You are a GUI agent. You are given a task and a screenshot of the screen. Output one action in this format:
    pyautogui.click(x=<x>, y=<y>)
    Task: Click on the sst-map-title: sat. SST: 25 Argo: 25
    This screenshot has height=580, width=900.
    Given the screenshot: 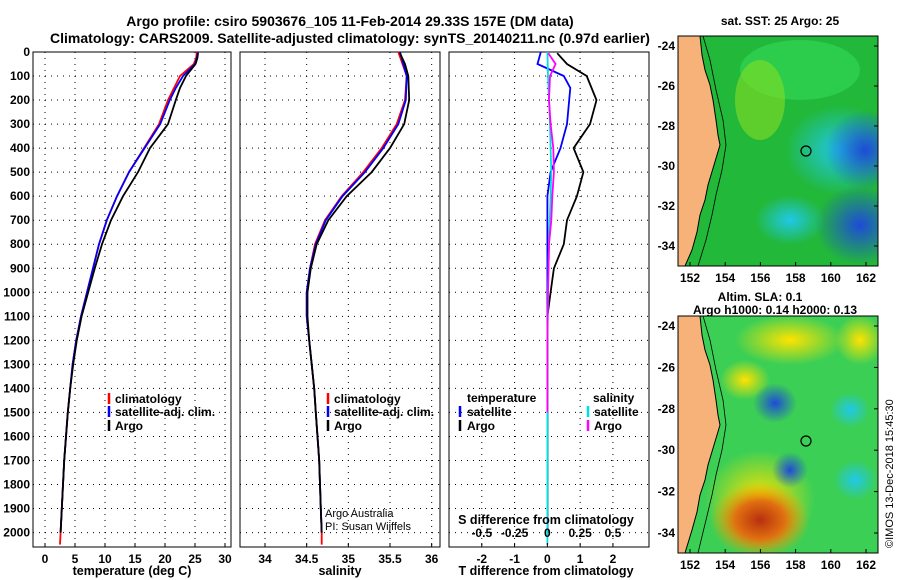 What is the action you would take?
    pyautogui.click(x=780, y=21)
    